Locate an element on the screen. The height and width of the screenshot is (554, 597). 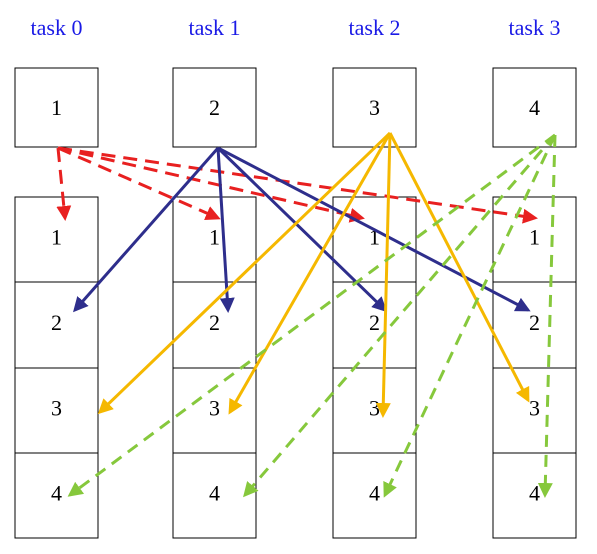
send-value: 2 is located at coordinates (214, 107).